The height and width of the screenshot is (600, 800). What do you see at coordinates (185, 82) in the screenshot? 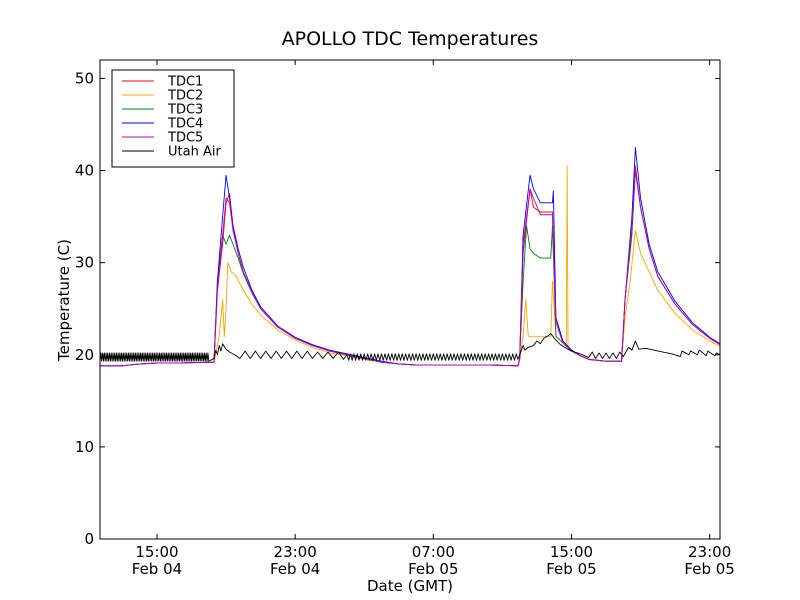
I see `legend-label-tdc1: TDC1` at bounding box center [185, 82].